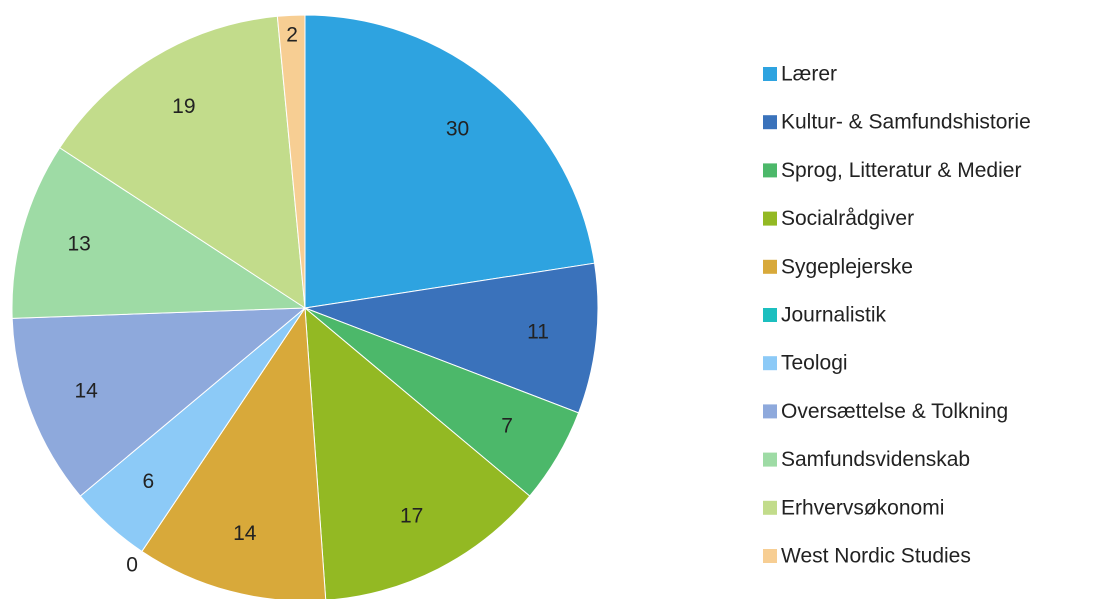 The height and width of the screenshot is (599, 1112). What do you see at coordinates (538, 331) in the screenshot?
I see `data-label: 11` at bounding box center [538, 331].